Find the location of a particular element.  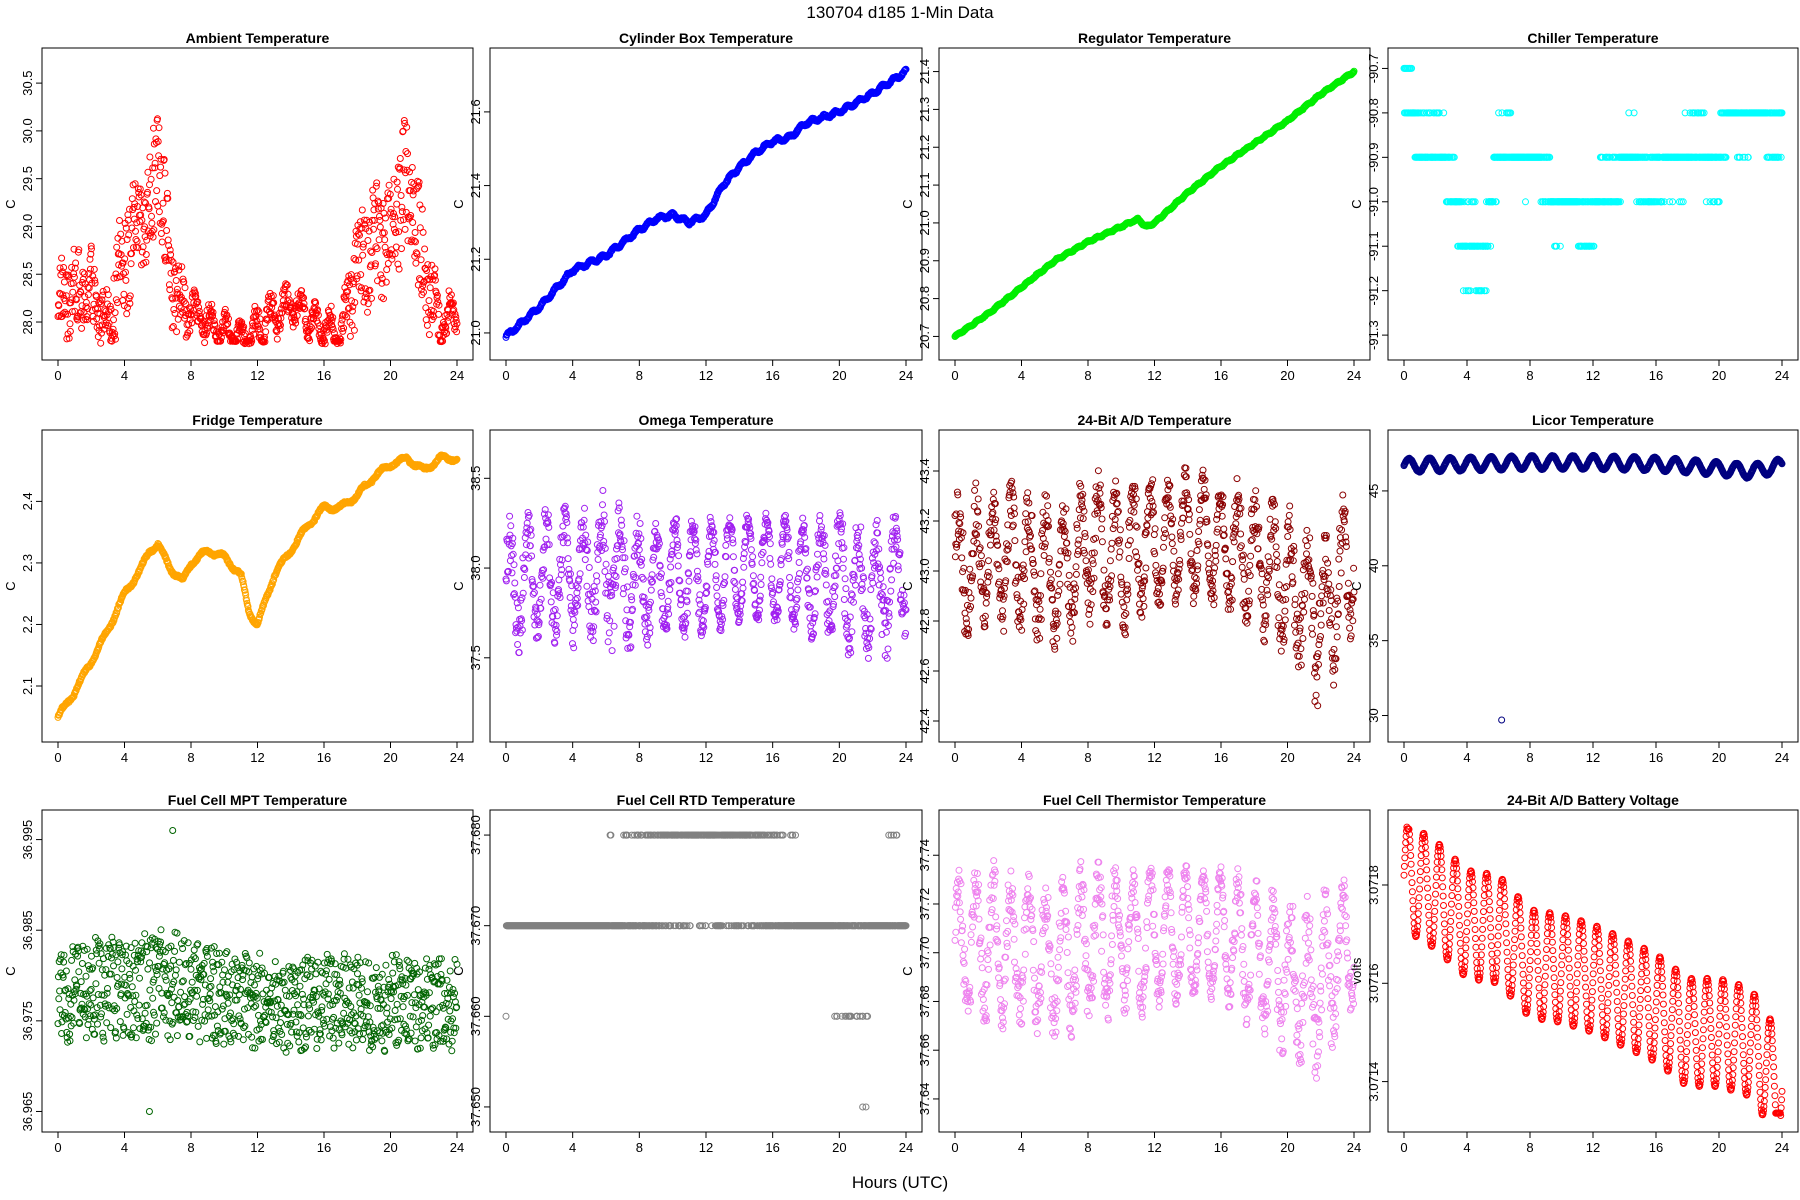

chart-title: Ambient Temperature is located at coordinates (258, 38).